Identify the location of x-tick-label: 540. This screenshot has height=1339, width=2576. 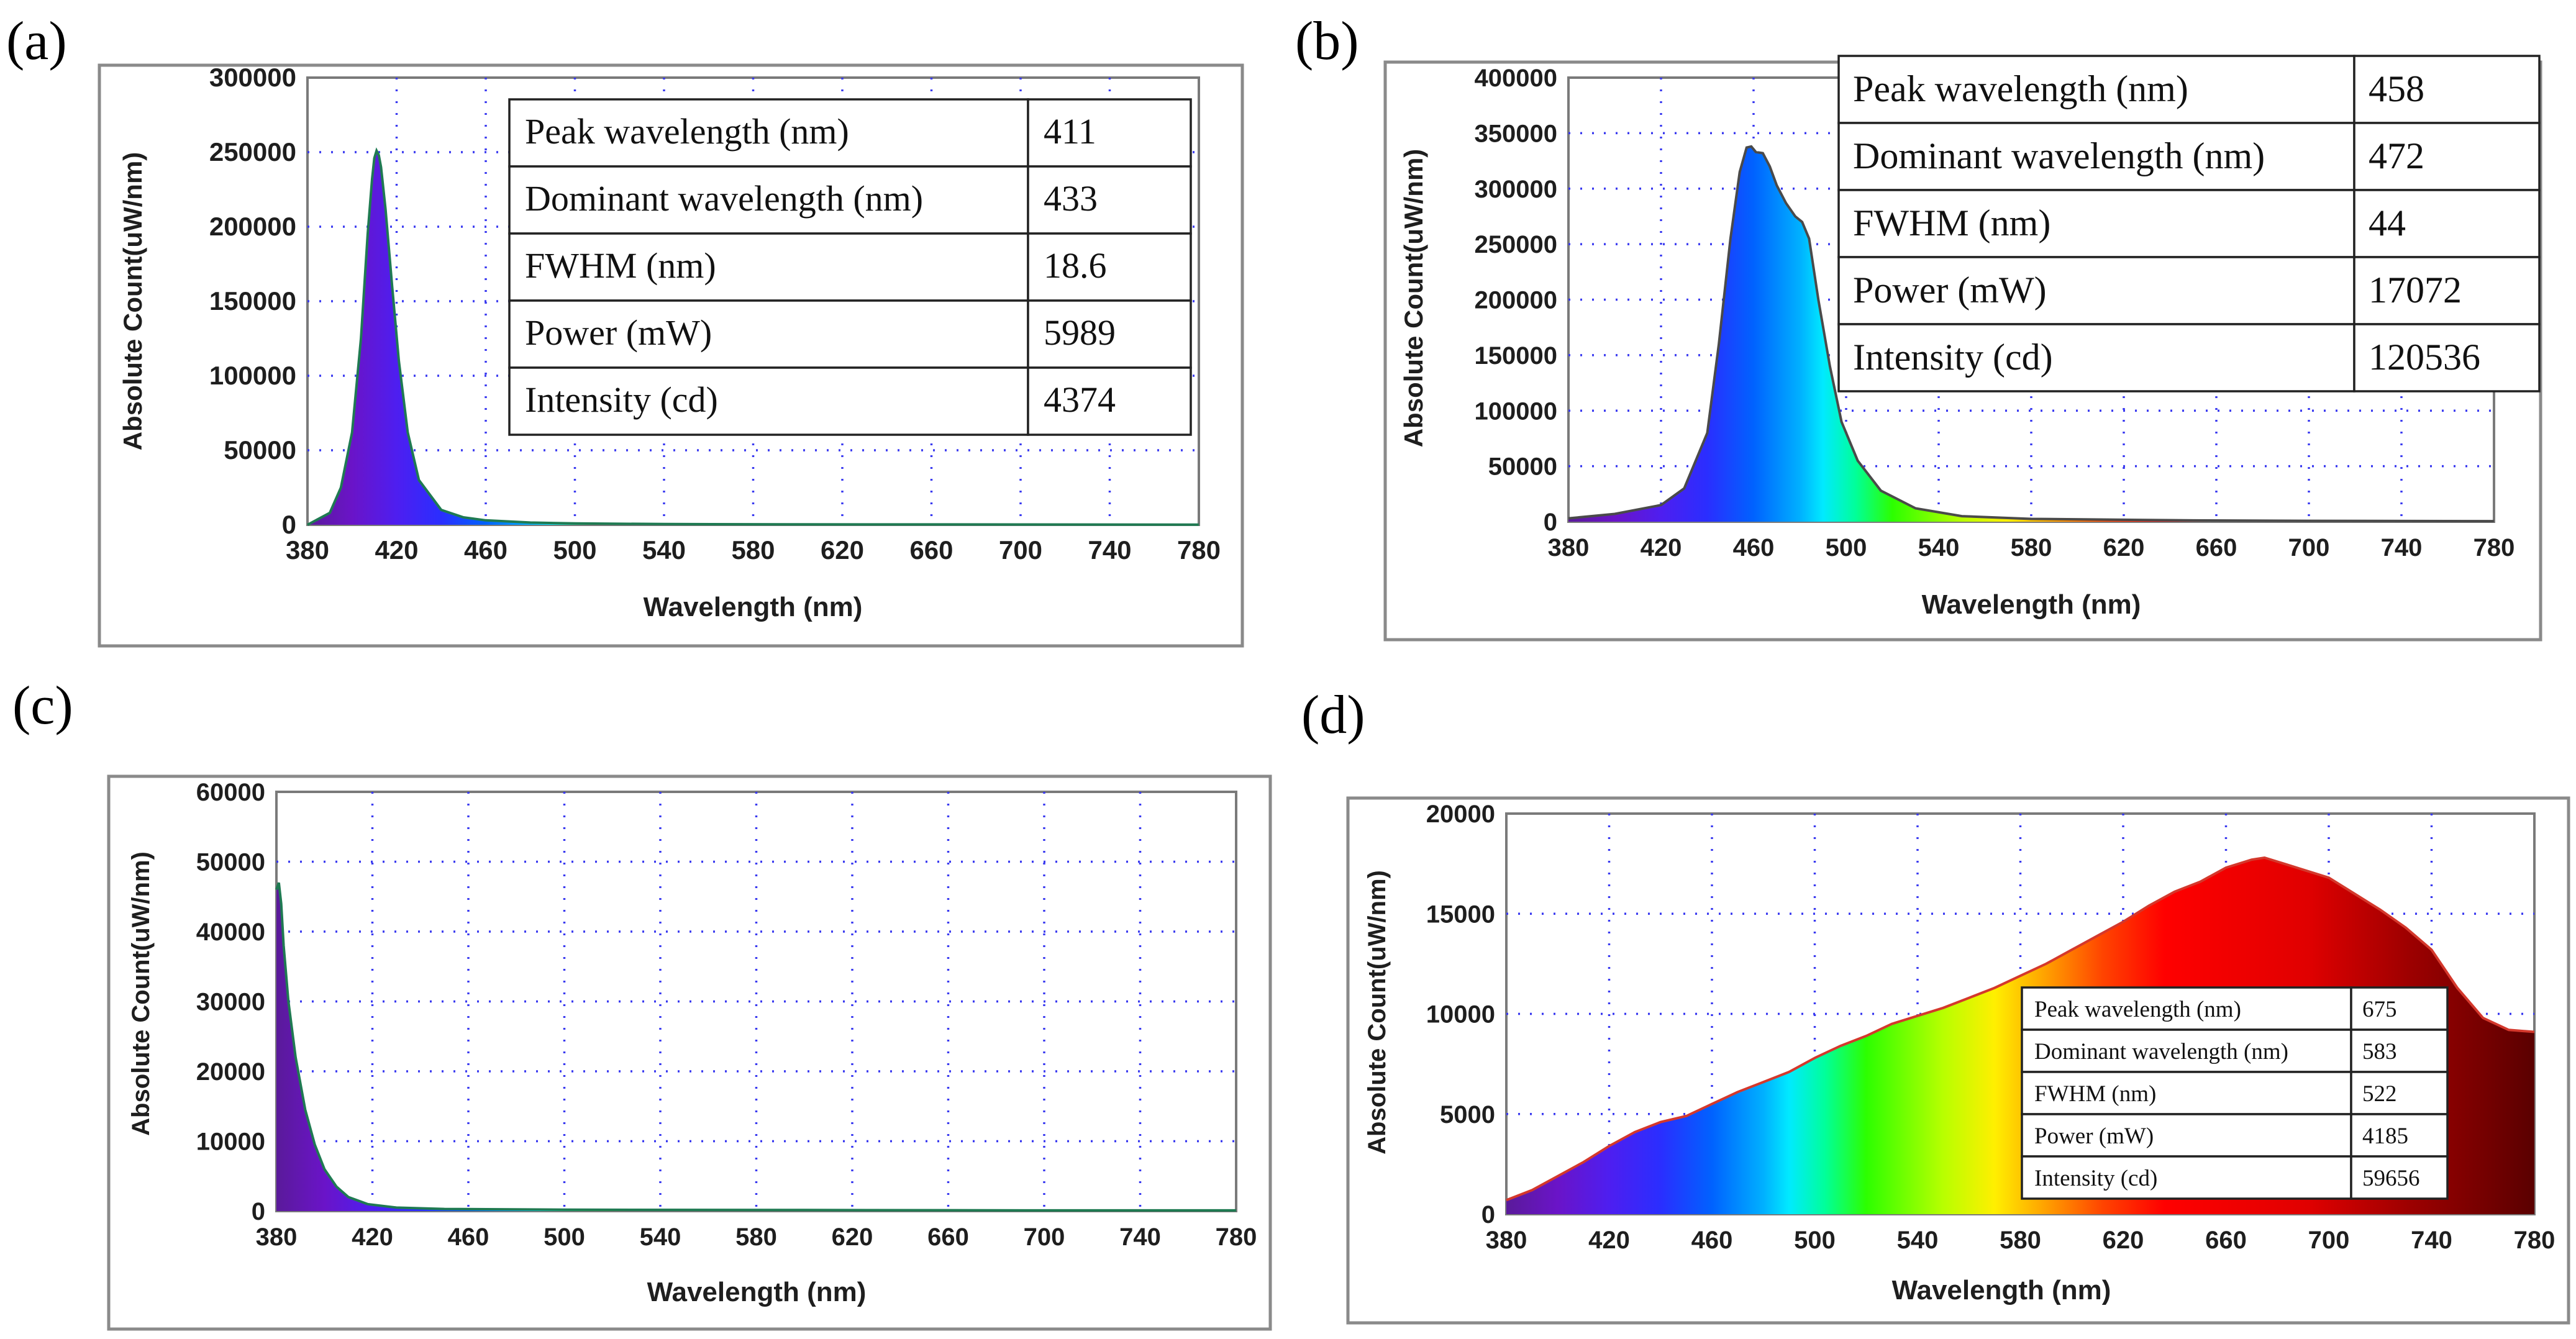
(660, 1237).